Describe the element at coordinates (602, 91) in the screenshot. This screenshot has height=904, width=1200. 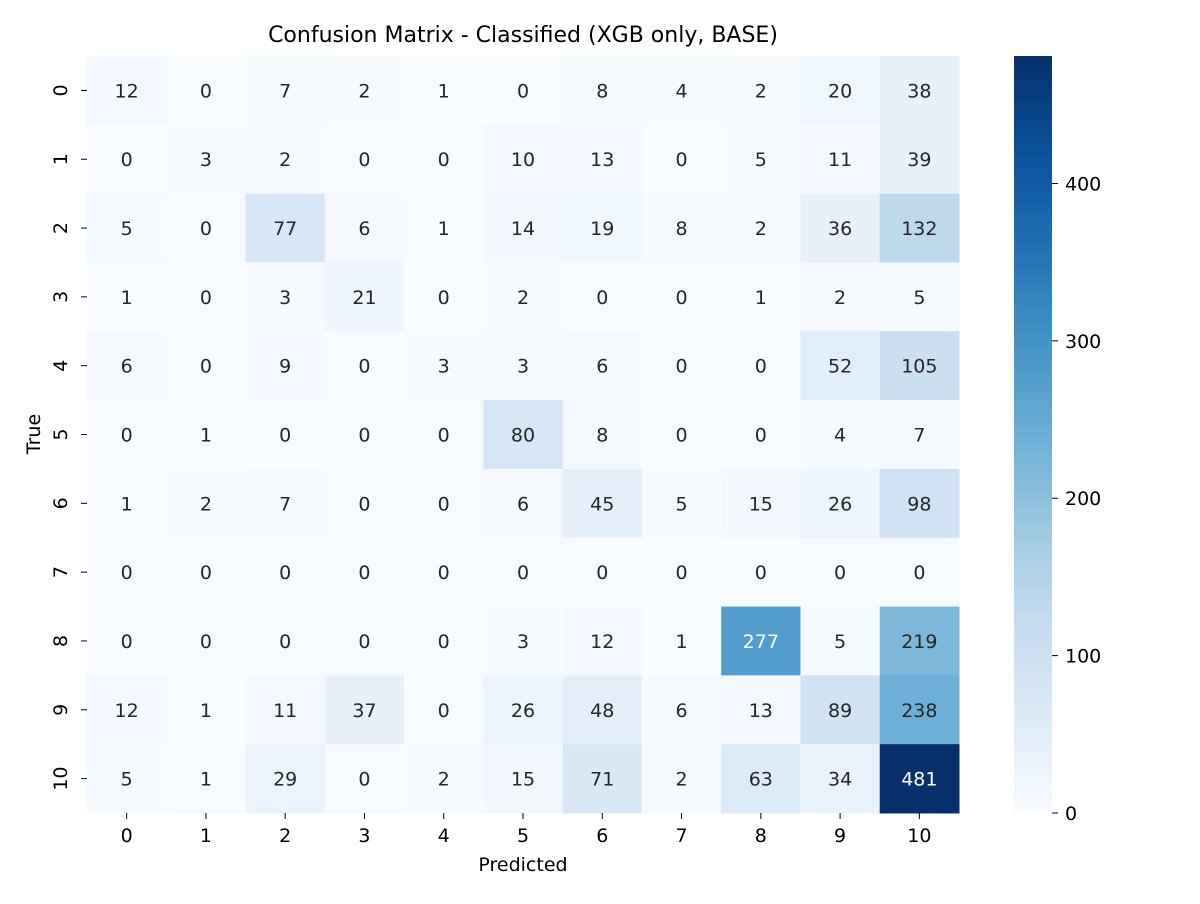
I see `cell-value-label: 8` at that location.